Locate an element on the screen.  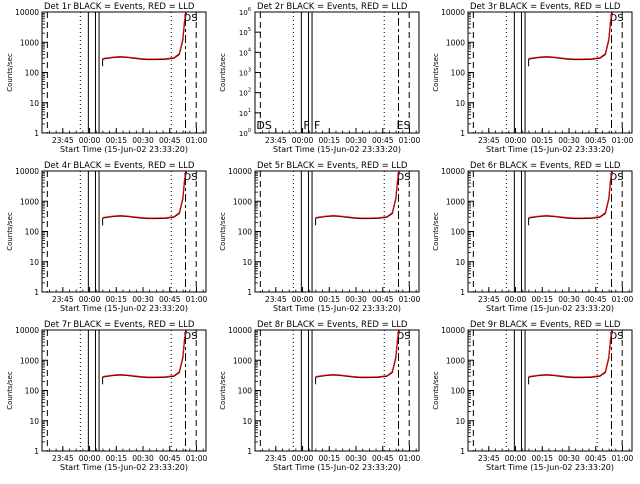
y-tick-exponent: 0 is located at coordinates (249, 131).